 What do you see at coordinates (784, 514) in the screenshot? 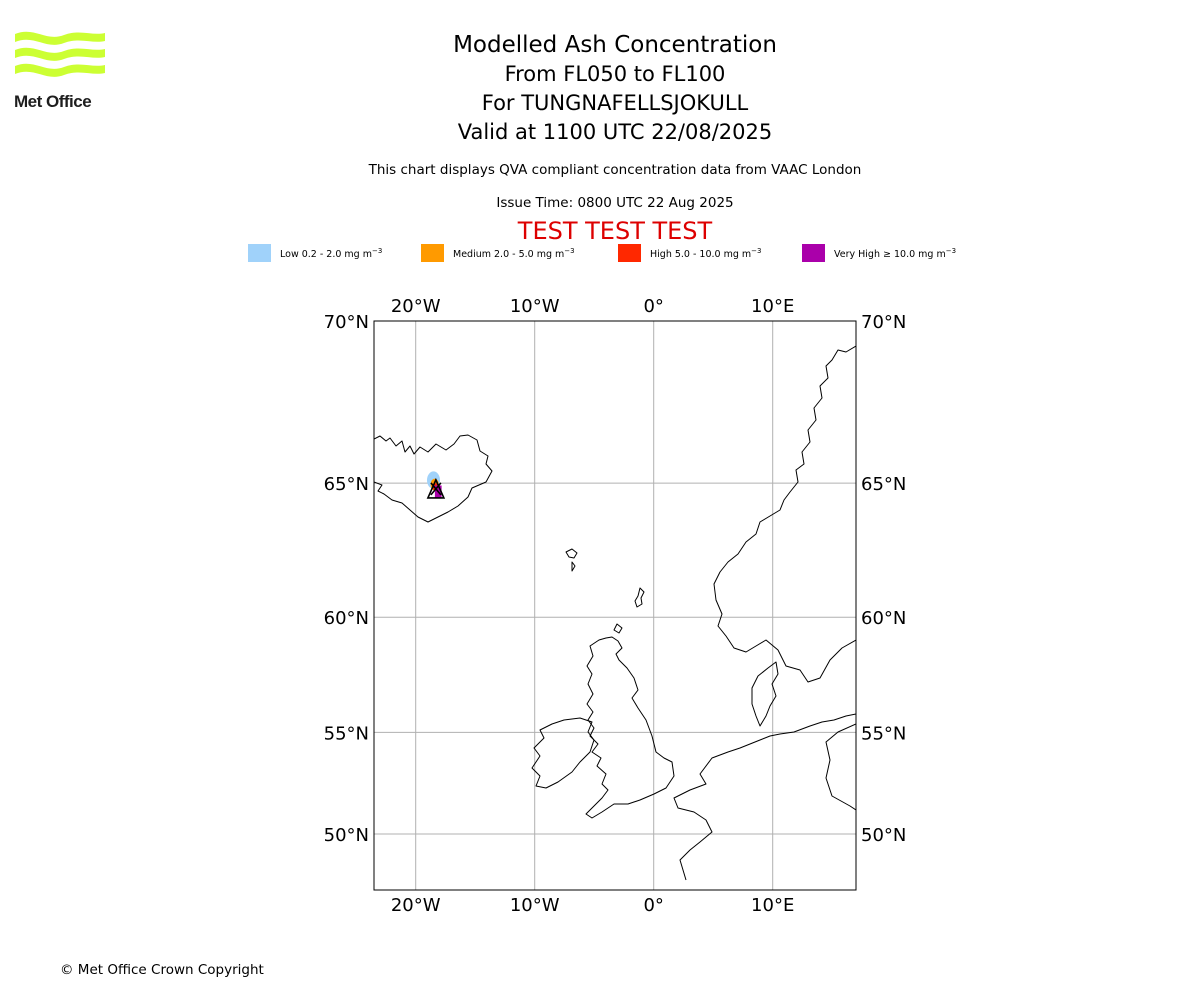
I see `coastline-norway-sweden` at bounding box center [784, 514].